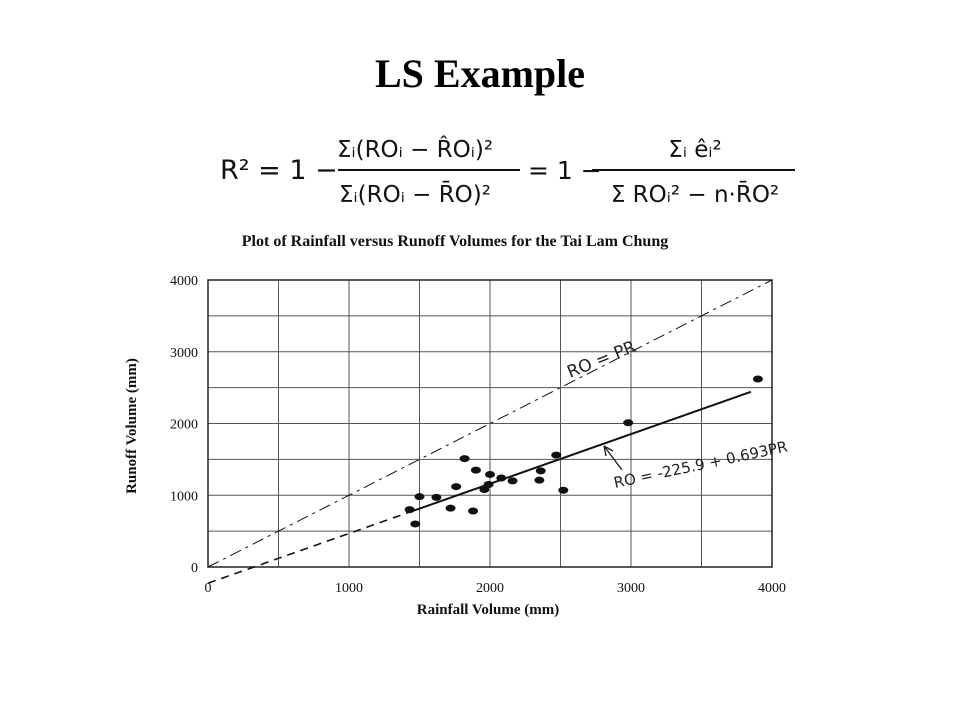 The width and height of the screenshot is (960, 720). I want to click on y-axis-label: Runoff Volume (mm), so click(132, 426).